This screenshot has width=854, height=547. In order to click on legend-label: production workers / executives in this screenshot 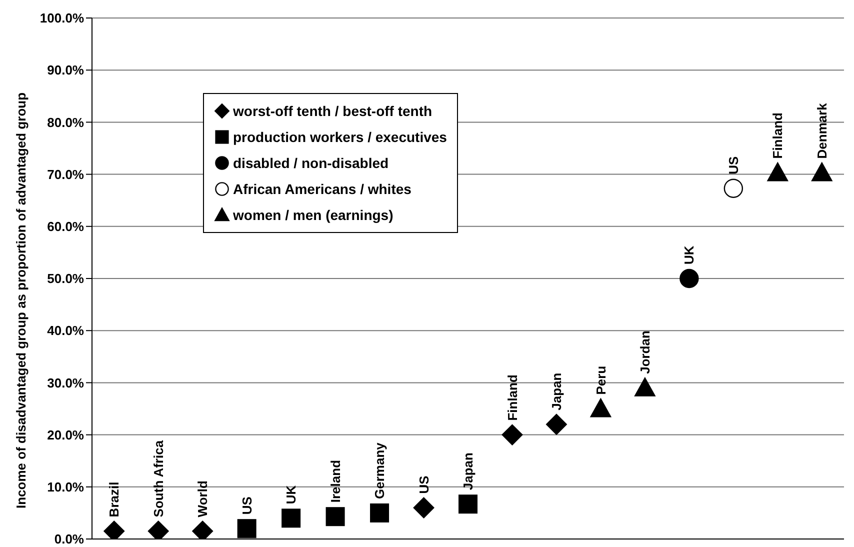, I will do `click(340, 137)`.